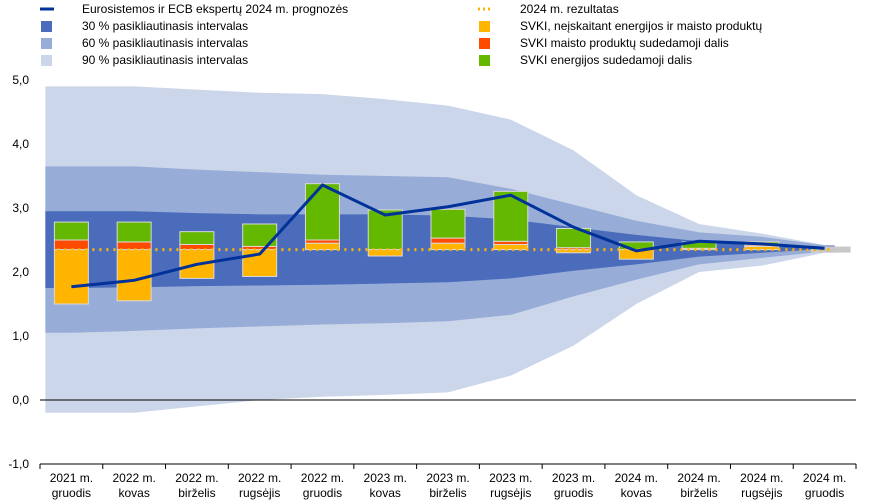  I want to click on y-tick-label: 5,0, so click(20, 80).